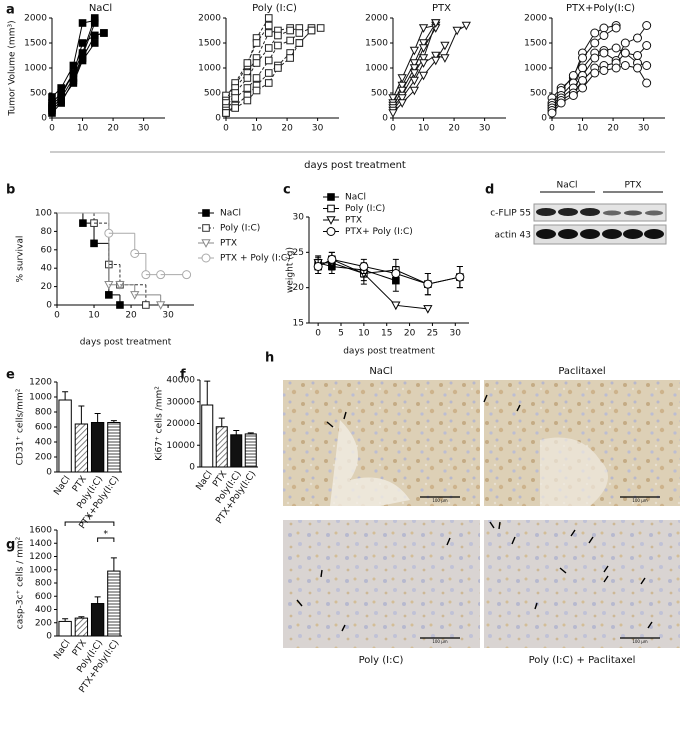 The height and width of the screenshot is (744, 685). I want to click on y-axis-label: Tumor Volume (mm³), so click(13, 68).